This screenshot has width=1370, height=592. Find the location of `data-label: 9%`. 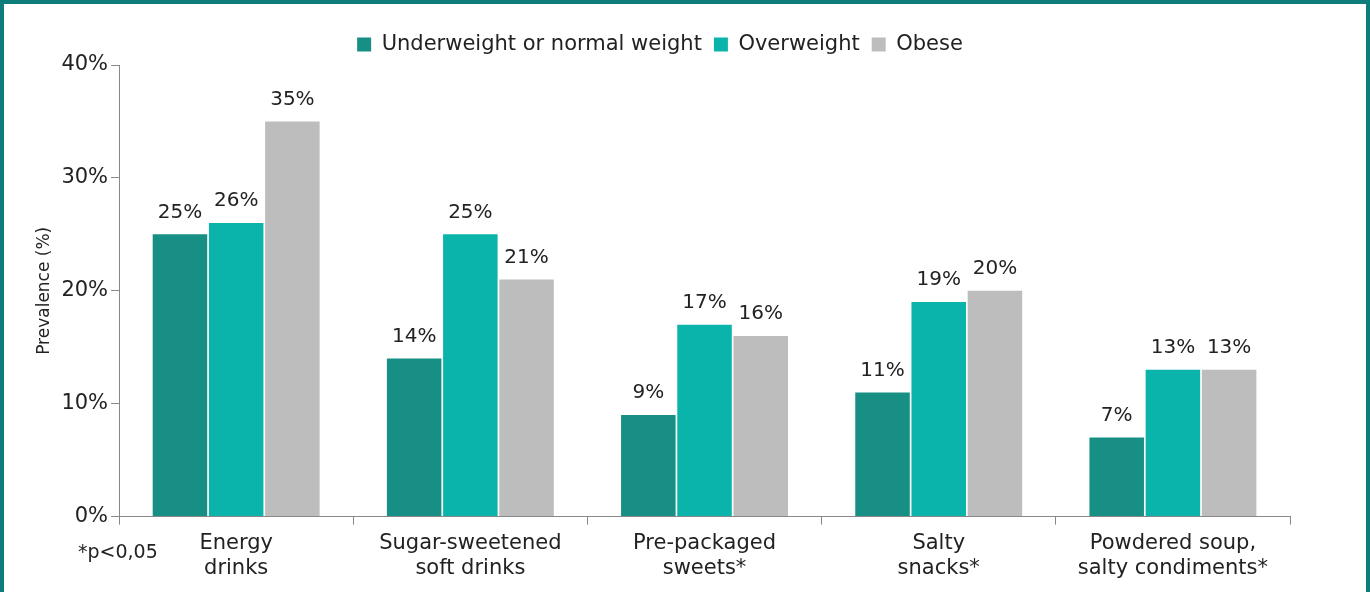

data-label: 9% is located at coordinates (648, 391).